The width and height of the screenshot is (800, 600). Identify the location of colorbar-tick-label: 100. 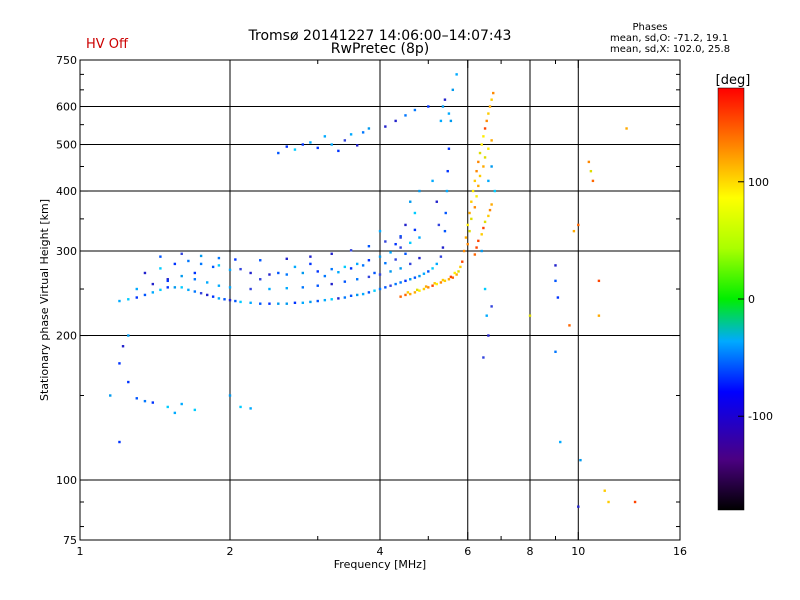
(758, 182).